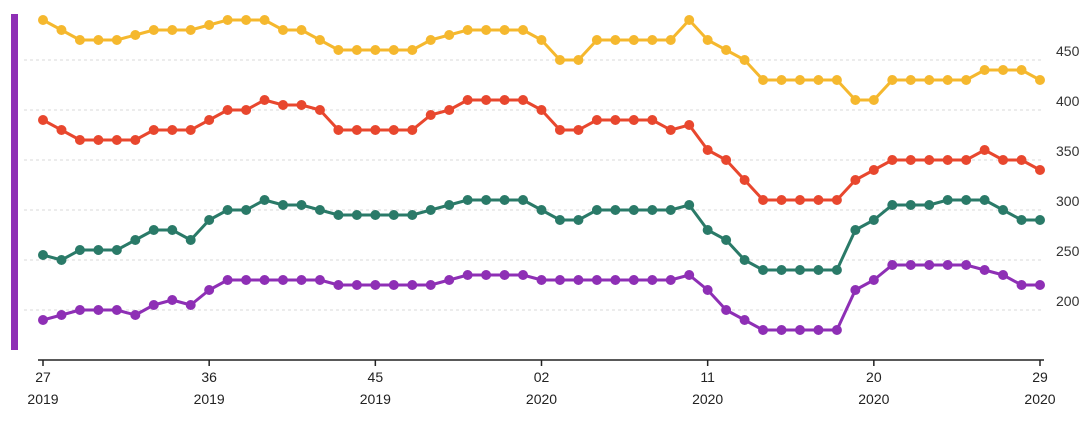 The height and width of the screenshot is (423, 1084). Describe the element at coordinates (209, 399) in the screenshot. I see `x-tick-label-year: 2019` at that location.